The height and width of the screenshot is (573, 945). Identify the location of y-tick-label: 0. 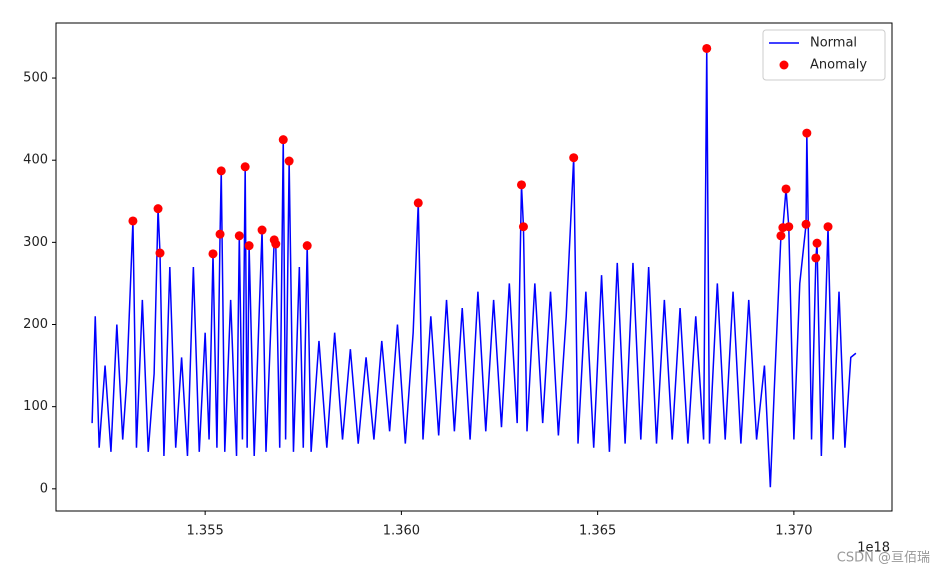
(44, 488).